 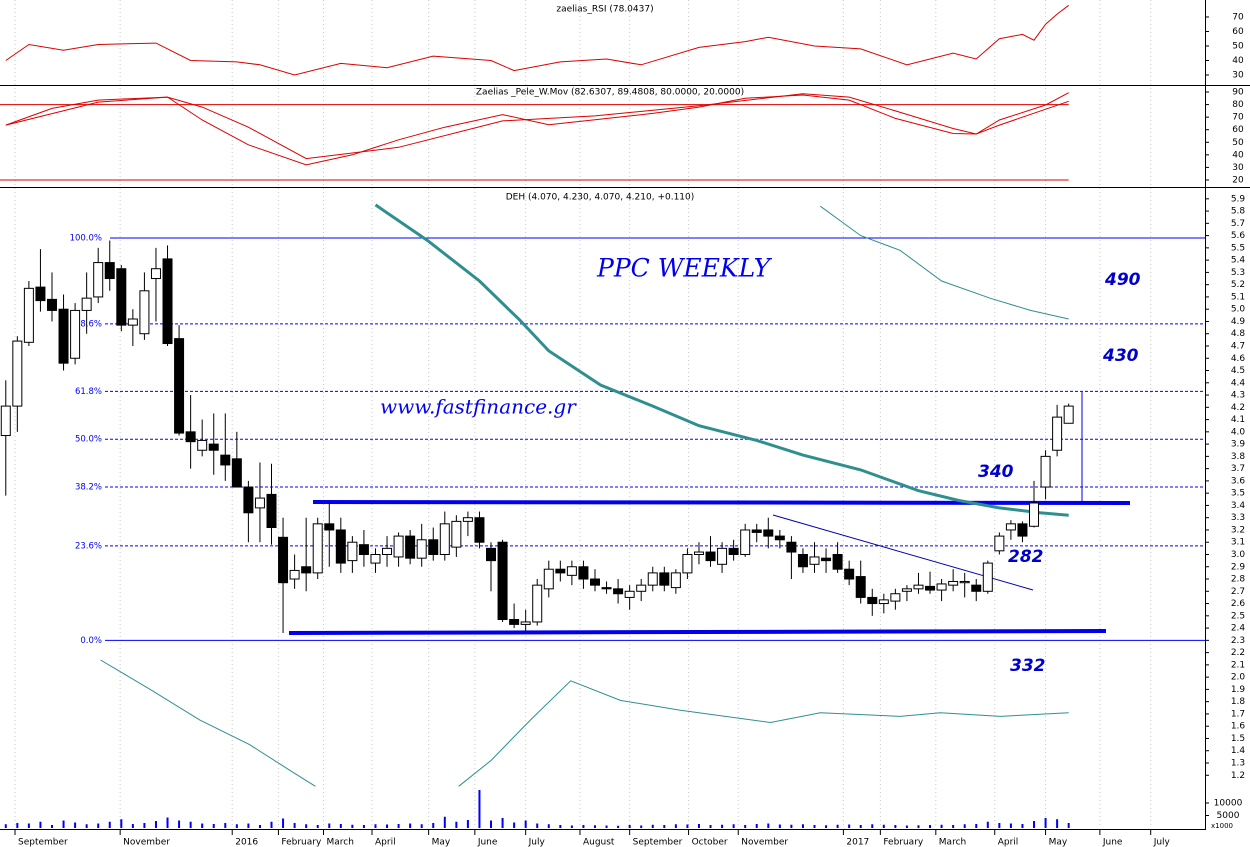 I want to click on y-tick-label: 40, so click(x=1238, y=61).